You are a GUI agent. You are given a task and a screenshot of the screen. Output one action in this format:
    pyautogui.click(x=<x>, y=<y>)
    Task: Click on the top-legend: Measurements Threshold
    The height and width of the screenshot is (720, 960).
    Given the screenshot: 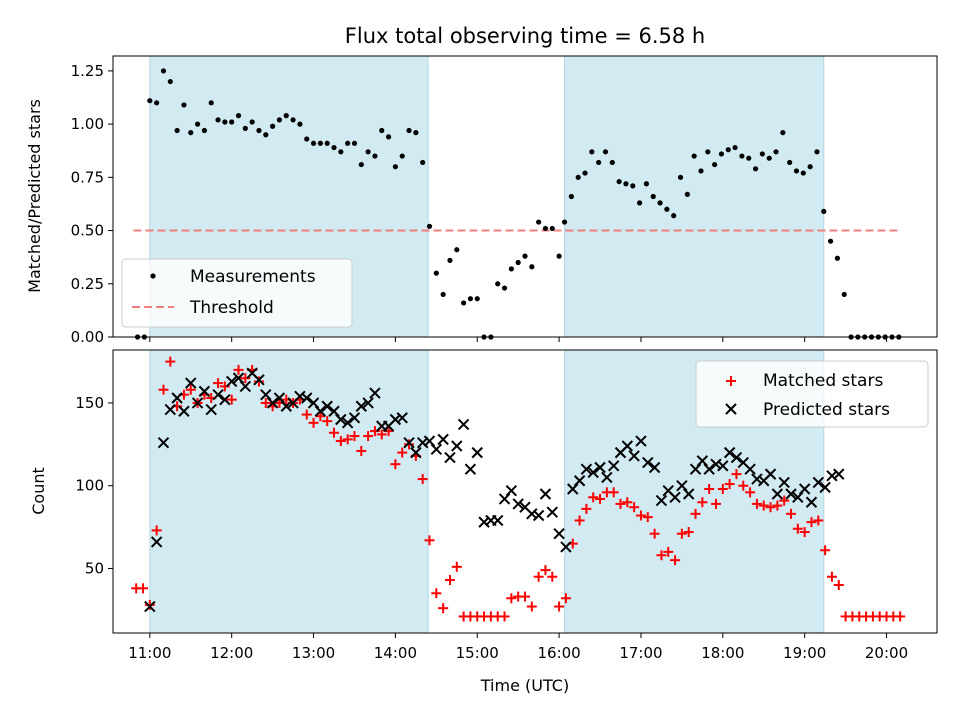 What is the action you would take?
    pyautogui.click(x=237, y=293)
    